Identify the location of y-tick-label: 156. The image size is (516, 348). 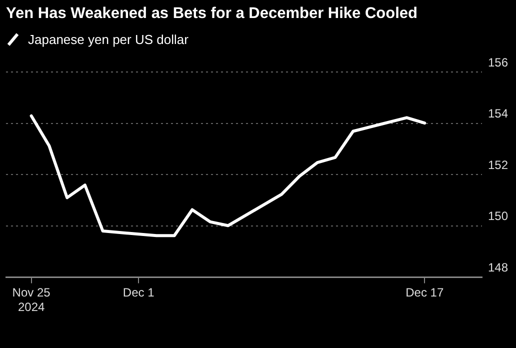
(498, 62).